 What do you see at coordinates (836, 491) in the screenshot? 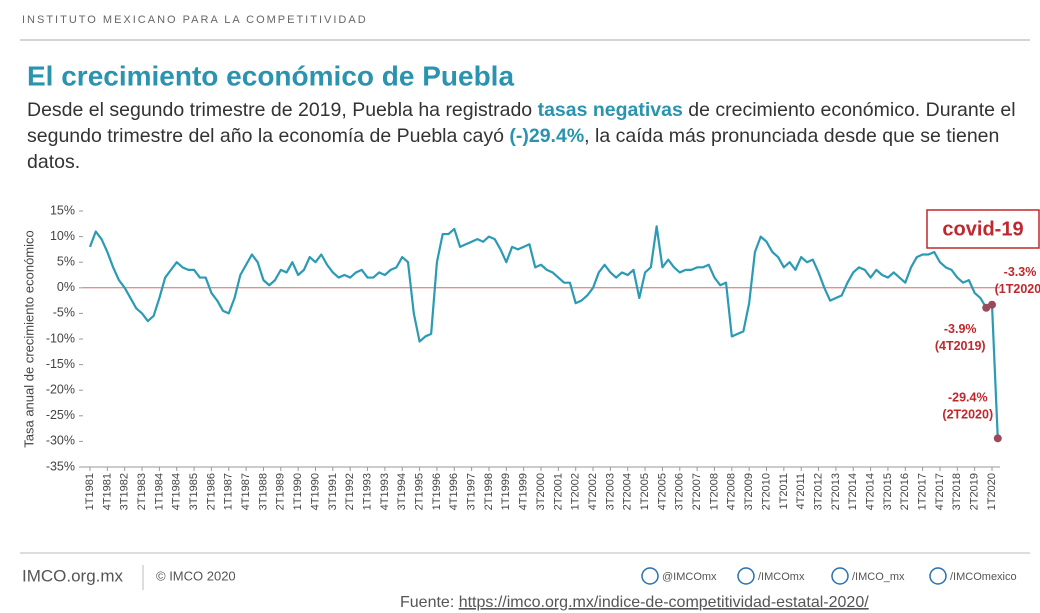
I see `x-tick-label: 2T2013` at bounding box center [836, 491].